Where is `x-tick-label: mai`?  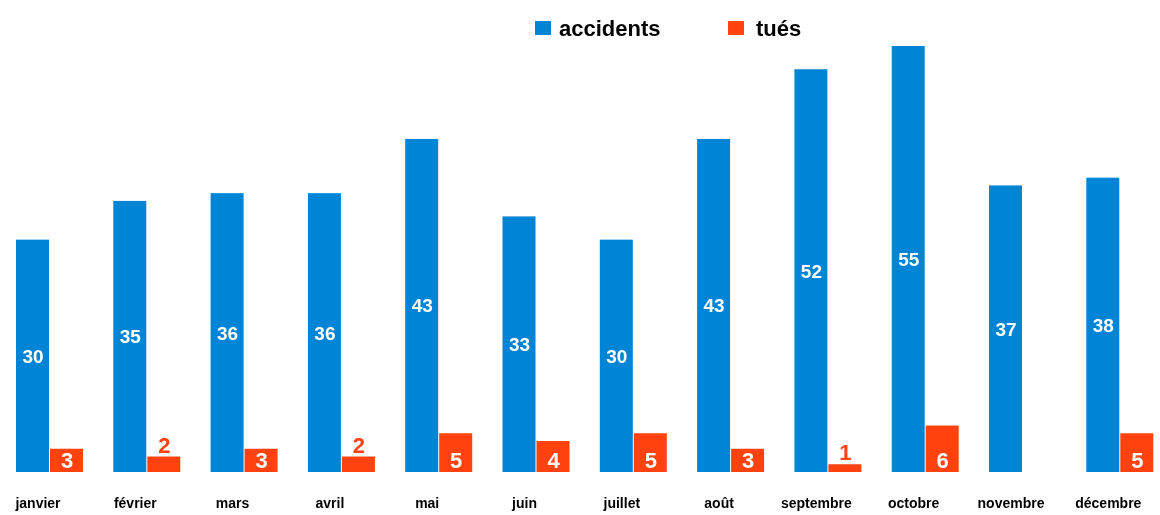 x-tick-label: mai is located at coordinates (427, 503).